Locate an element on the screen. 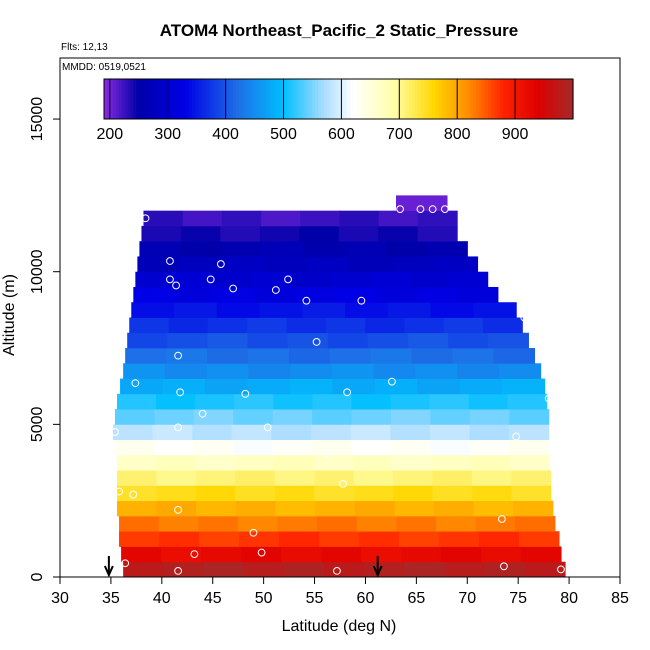 The height and width of the screenshot is (650, 650). dates-annotation: MMDD: 0519,0521 is located at coordinates (104, 67).